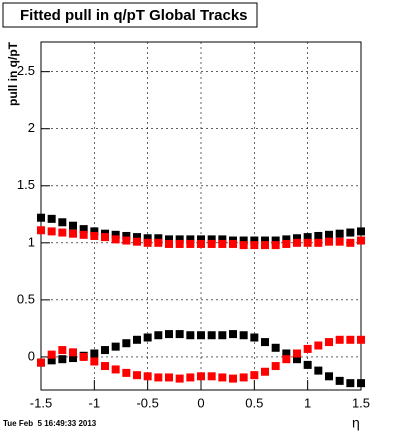  Describe the element at coordinates (13, 73) in the screenshot. I see `y-axis-label: pull in q/pT` at that location.